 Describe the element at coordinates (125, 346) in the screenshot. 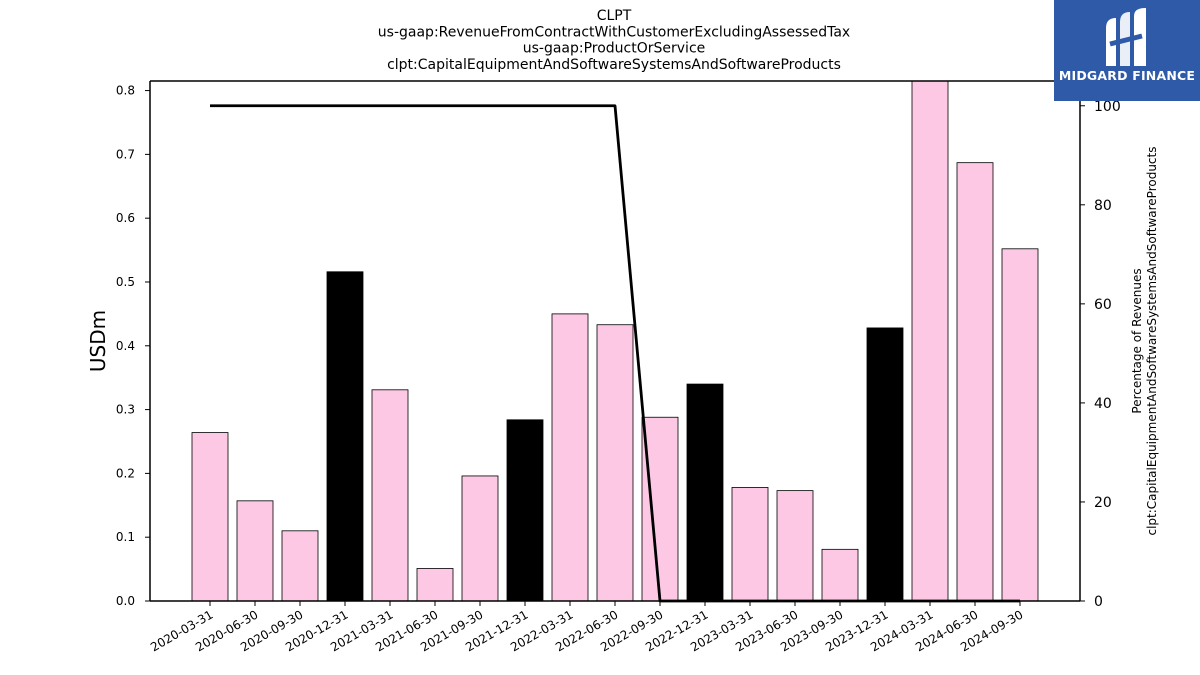

I see `y-tick-label: 0.4` at that location.